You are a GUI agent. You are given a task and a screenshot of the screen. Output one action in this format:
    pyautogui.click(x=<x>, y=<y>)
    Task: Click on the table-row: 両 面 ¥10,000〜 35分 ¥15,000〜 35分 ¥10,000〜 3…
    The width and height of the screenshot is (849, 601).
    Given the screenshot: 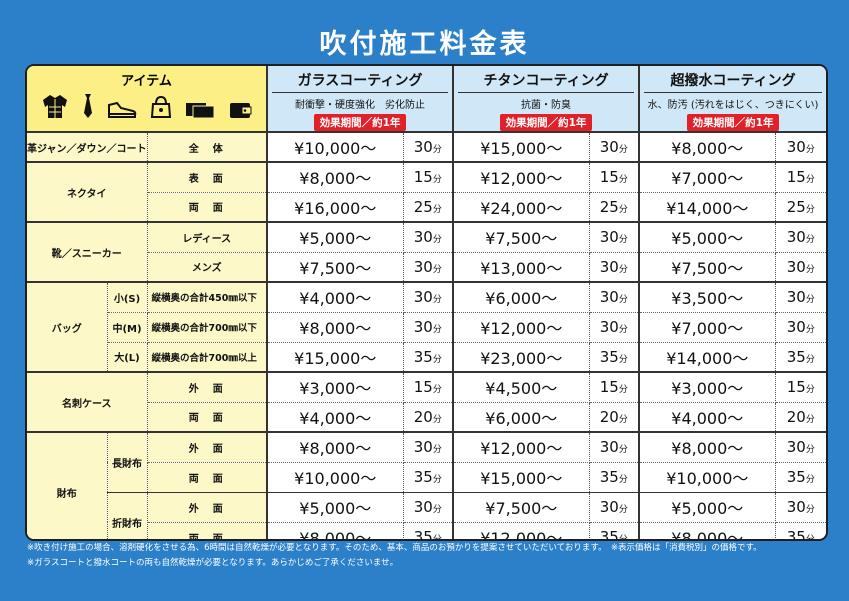 What is the action you would take?
    pyautogui.click(x=426, y=477)
    